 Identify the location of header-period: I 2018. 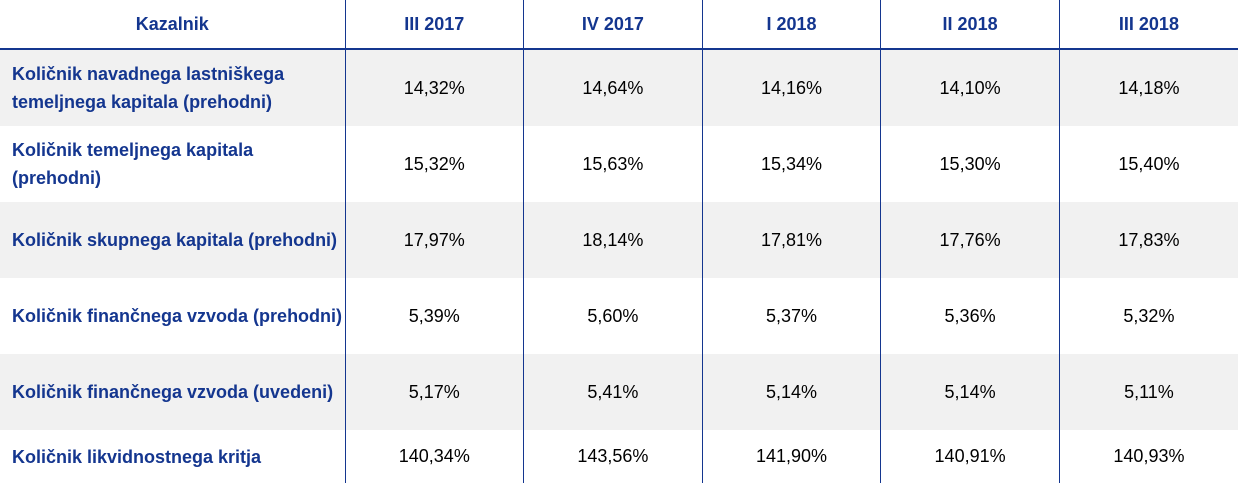
(791, 25).